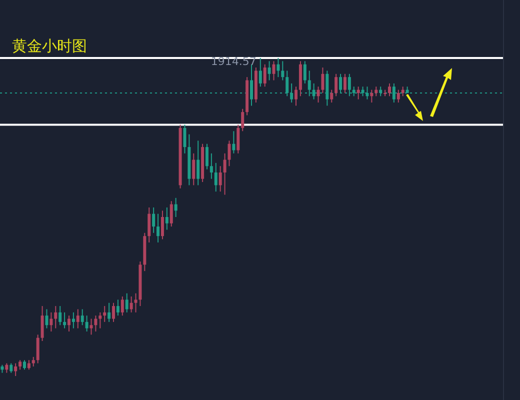  I want to click on chart-title: 黄金小时图, so click(49, 46).